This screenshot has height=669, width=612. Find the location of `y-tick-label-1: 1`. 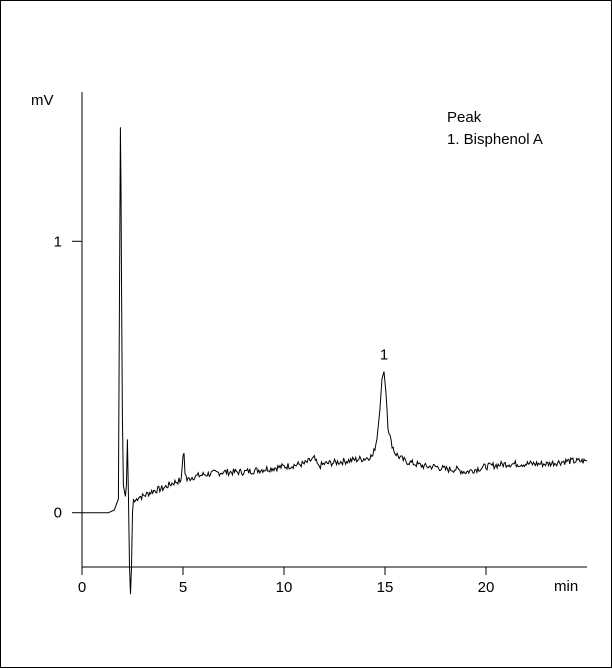

y-tick-label-1: 1 is located at coordinates (58, 241).